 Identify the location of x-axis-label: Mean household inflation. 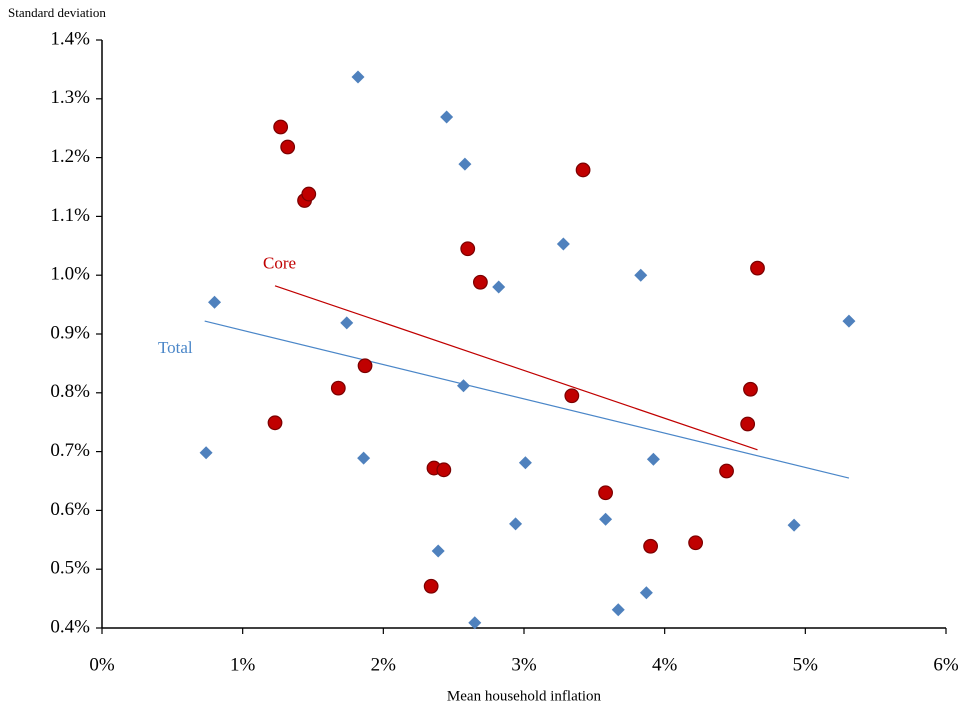
(524, 696).